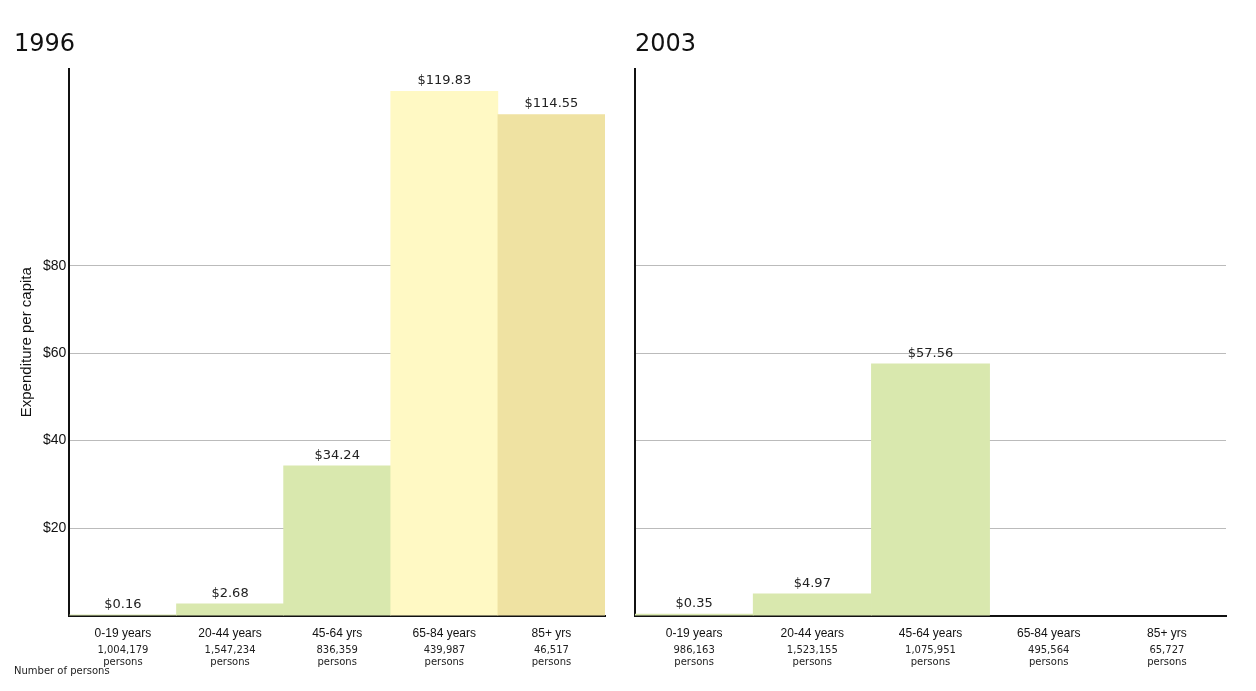 This screenshot has height=691, width=1256. Describe the element at coordinates (930, 633) in the screenshot. I see `x-tick-label: 45-64 years` at that location.